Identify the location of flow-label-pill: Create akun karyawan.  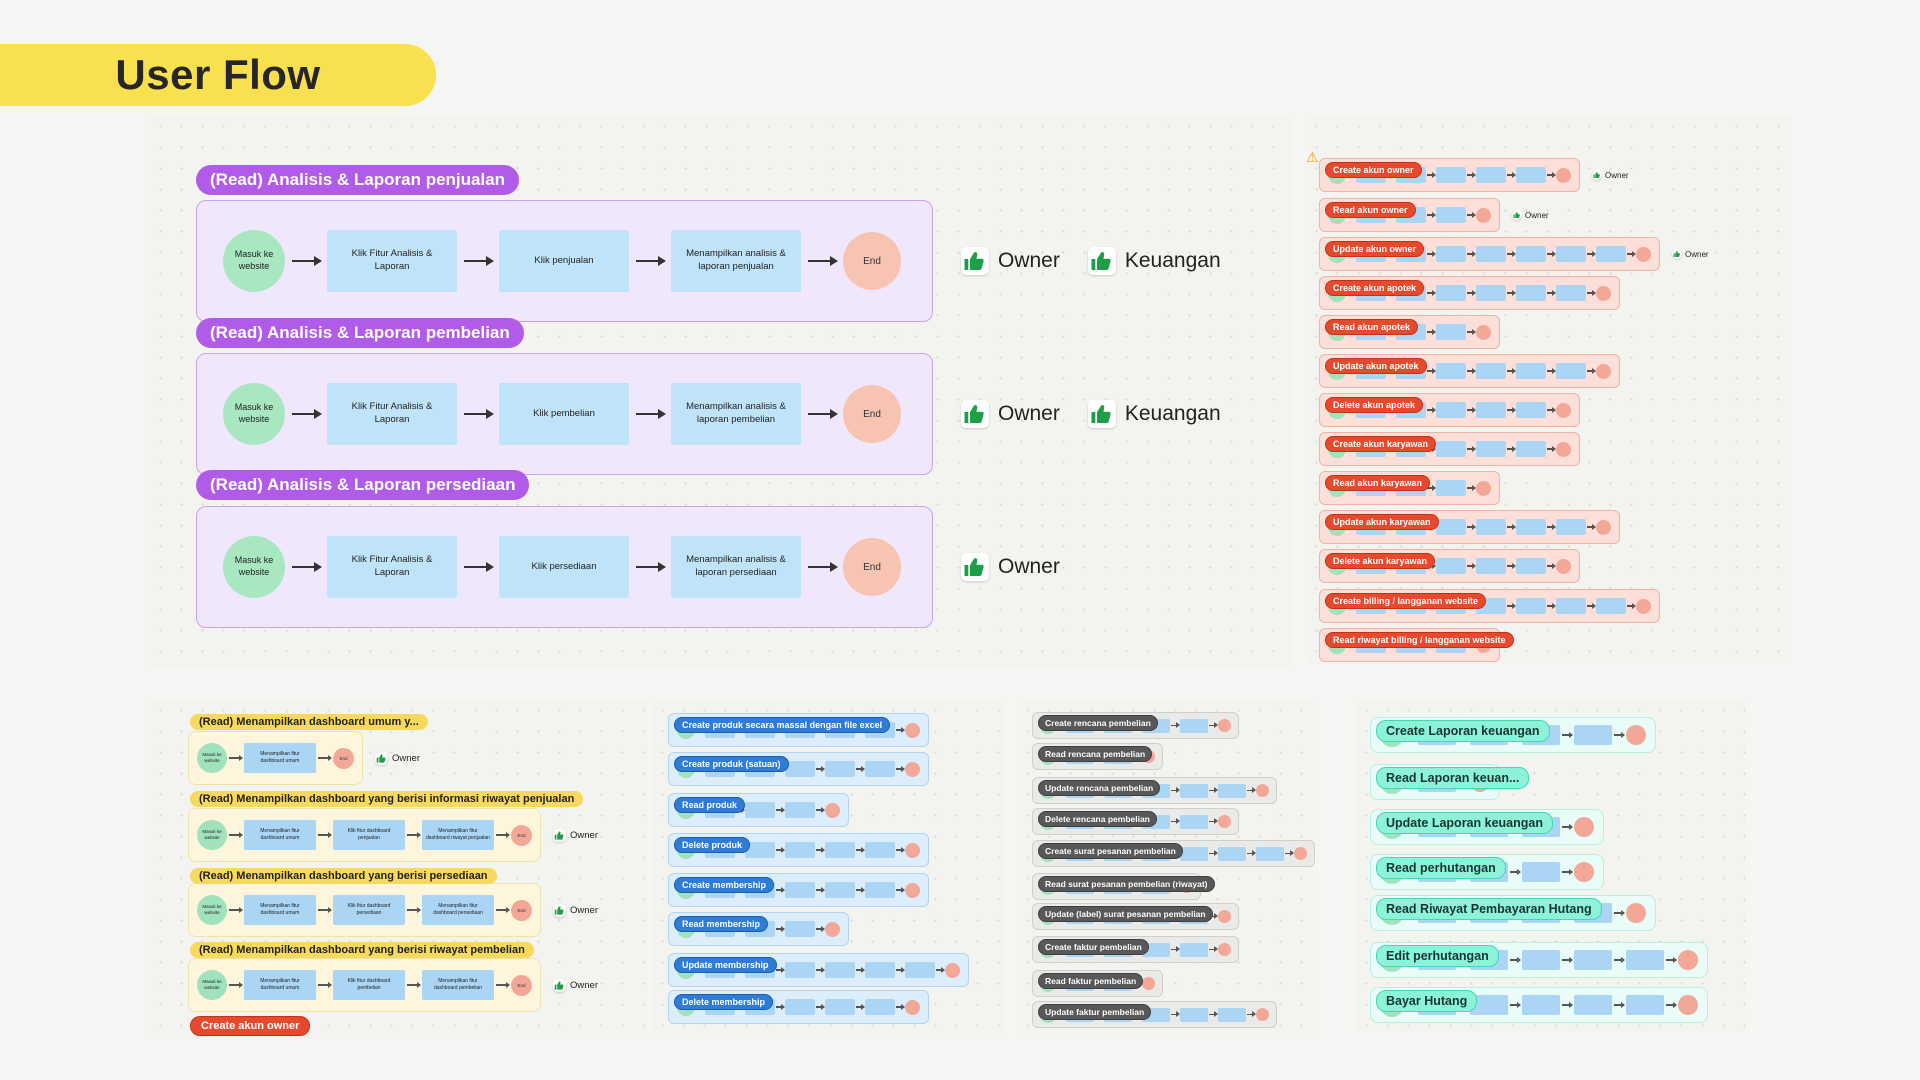
(1381, 444).